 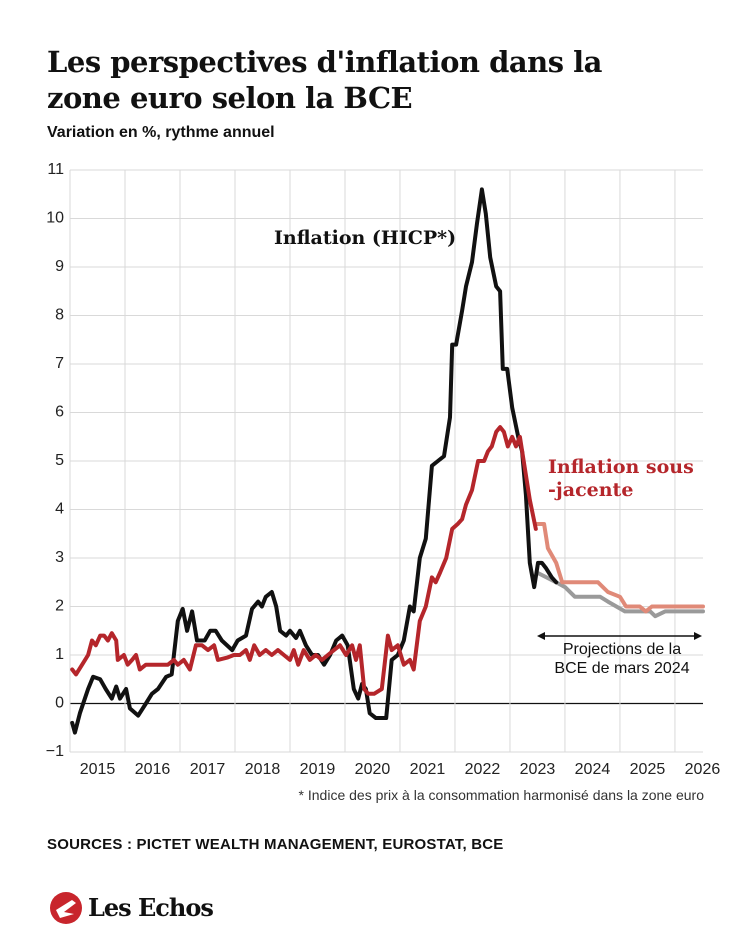 I want to click on y-tick-label: −1, so click(x=55, y=751).